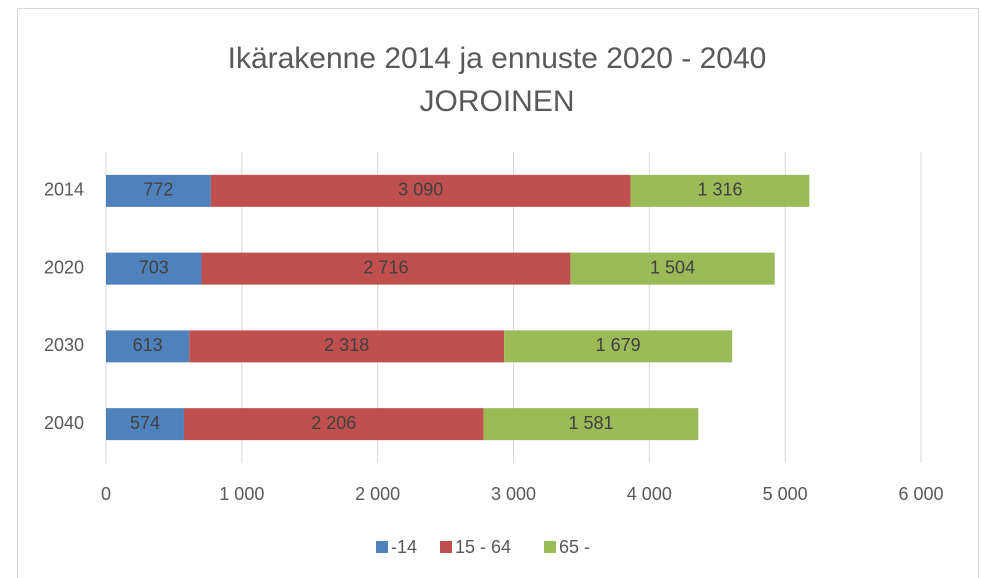  What do you see at coordinates (513, 494) in the screenshot?
I see `x-tick-label: 3 000` at bounding box center [513, 494].